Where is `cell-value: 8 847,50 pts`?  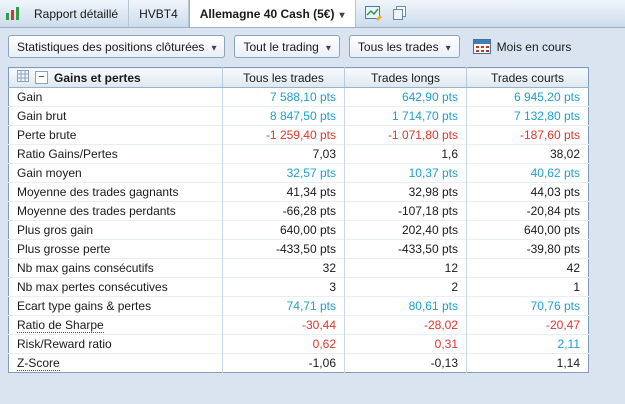 cell-value: 8 847,50 pts is located at coordinates (283, 116).